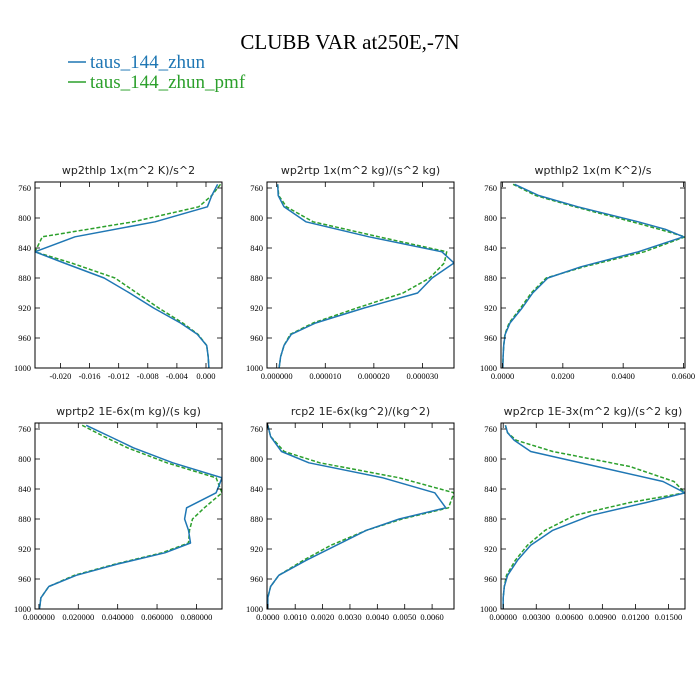 The image size is (700, 700). Describe the element at coordinates (157, 617) in the screenshot. I see `x-tick-label: 0.060000` at that location.